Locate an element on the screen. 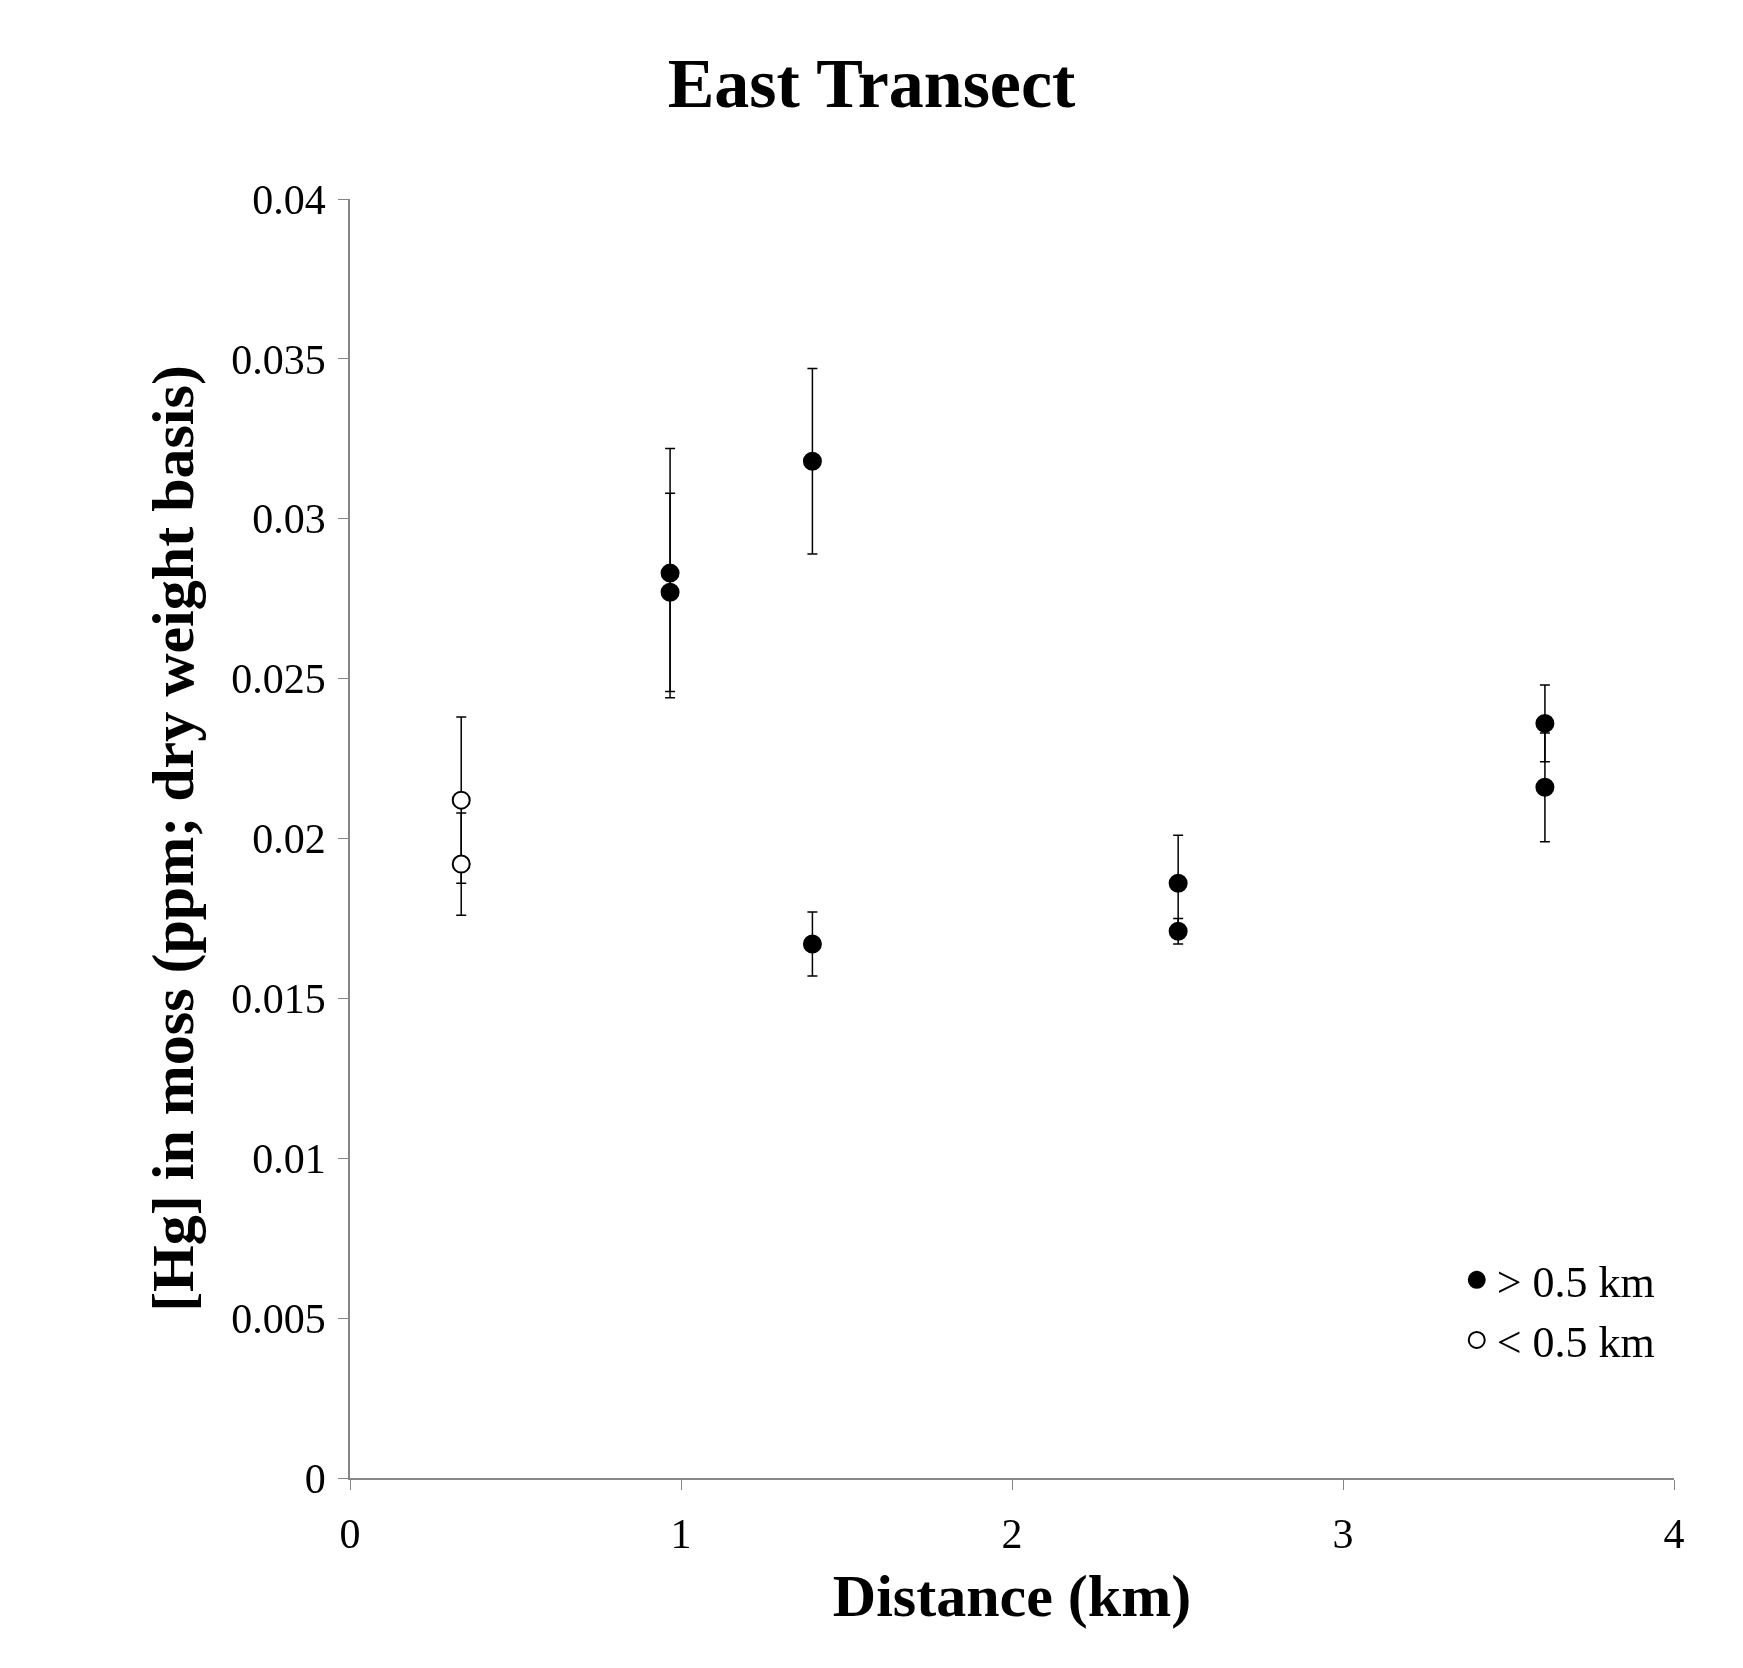 The height and width of the screenshot is (1668, 1743). x-tick-label: 4 is located at coordinates (1674, 1534).